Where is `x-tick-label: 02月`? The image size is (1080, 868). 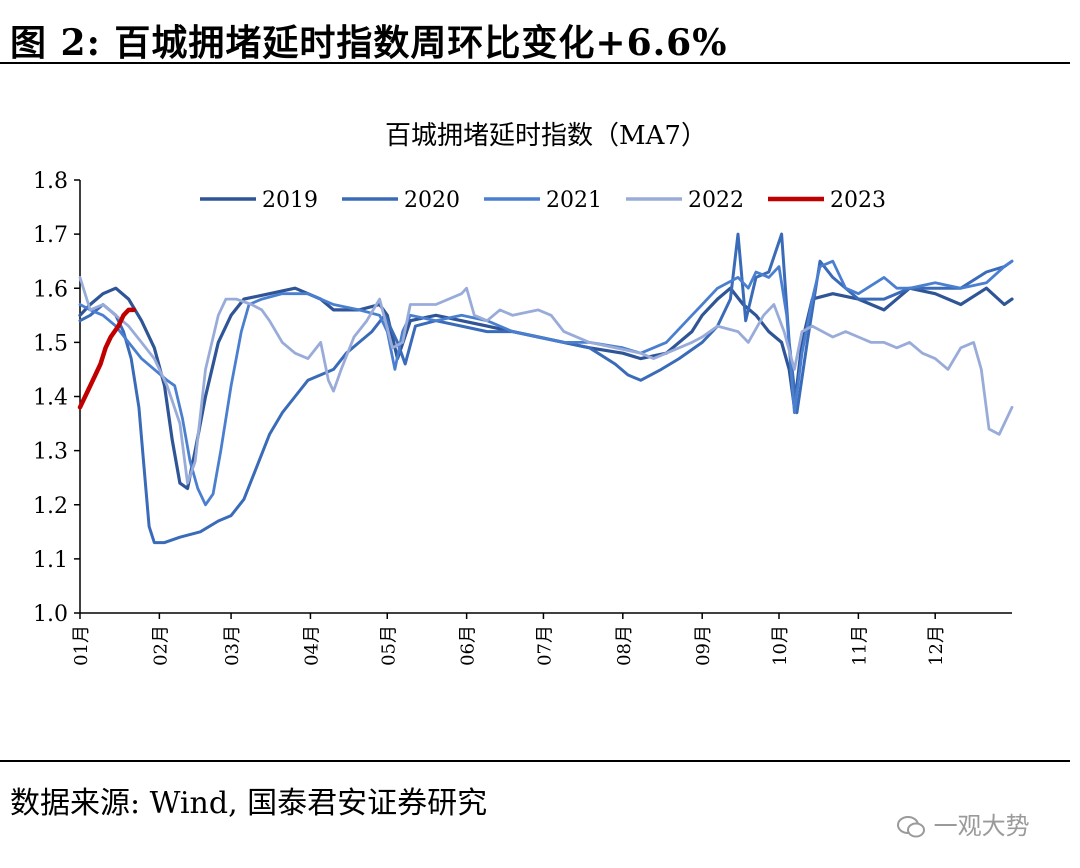 x-tick-label: 02月 is located at coordinates (160, 645).